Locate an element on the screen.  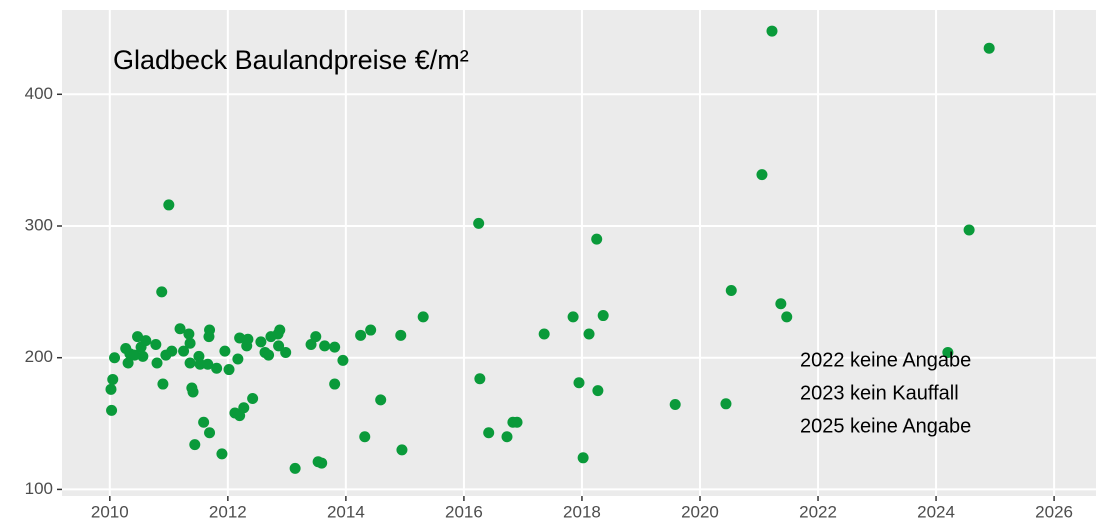
x-tick-label: 2026 is located at coordinates (1054, 511).